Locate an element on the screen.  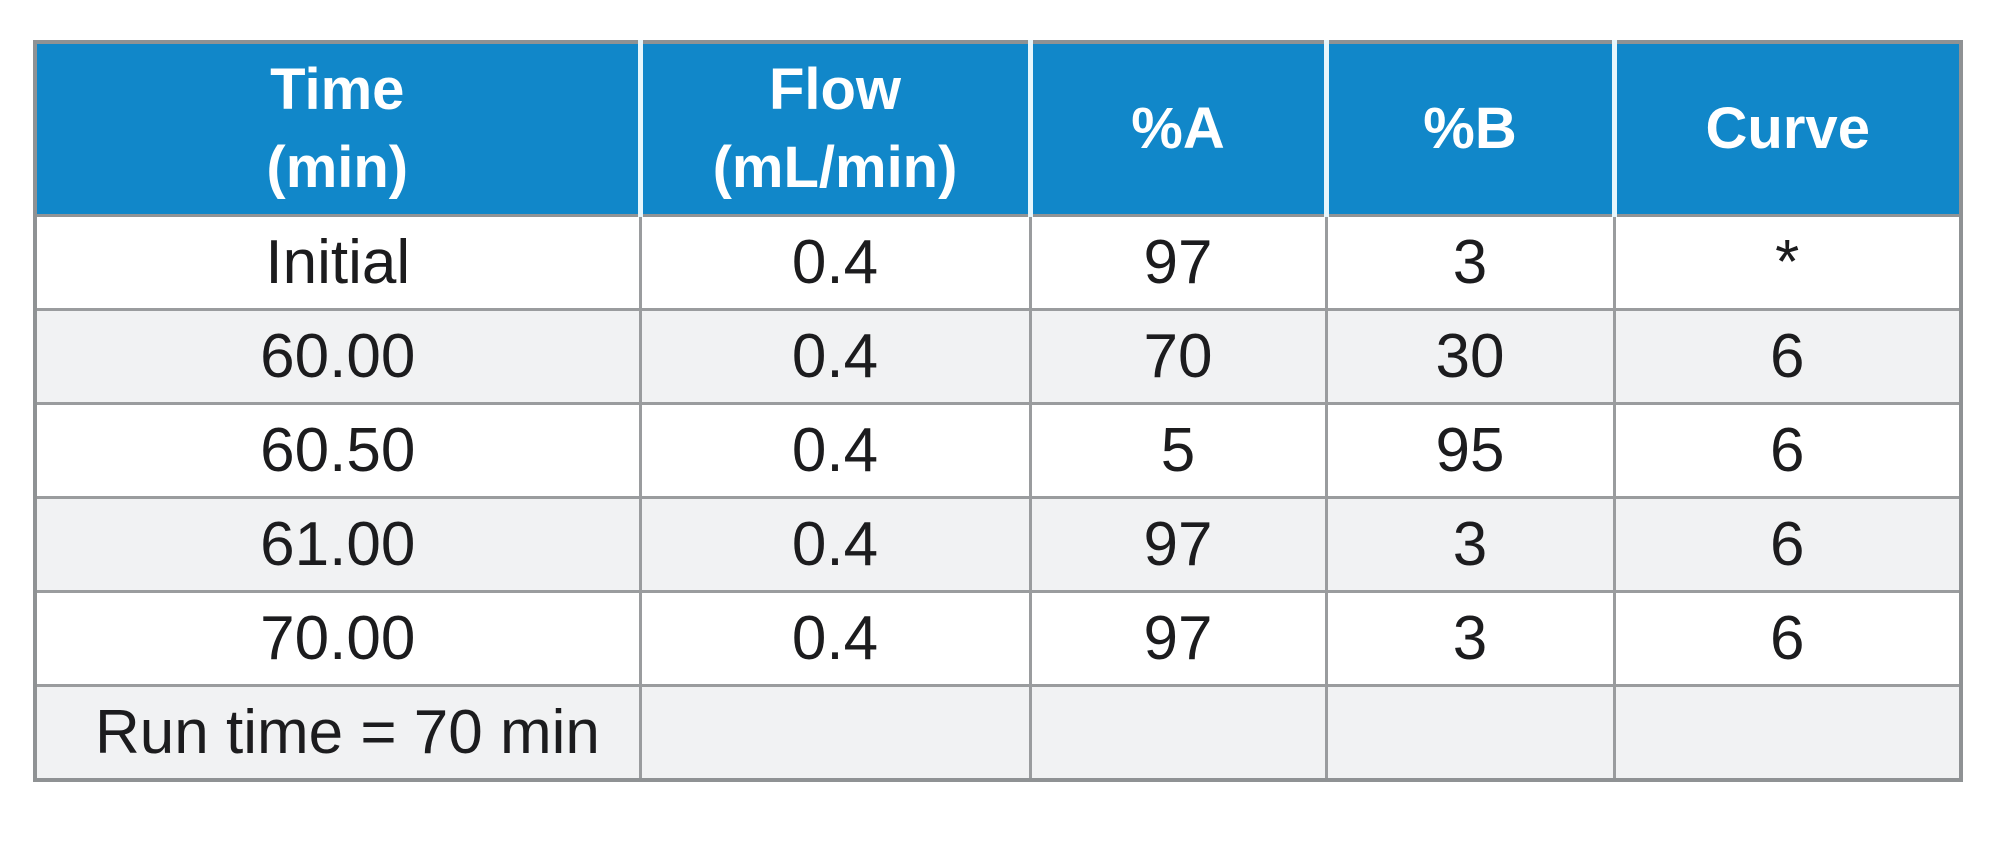
column-header-time: Time (min) is located at coordinates (338, 128).